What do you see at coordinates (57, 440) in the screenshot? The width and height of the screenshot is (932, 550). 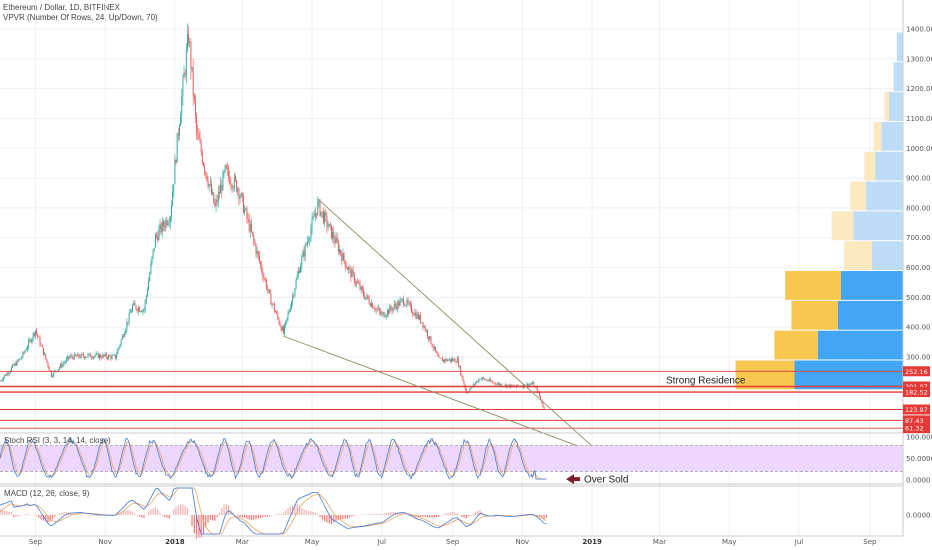 I see `stoch-title: Stoch RSI (3, 3, 14, 14, close)` at bounding box center [57, 440].